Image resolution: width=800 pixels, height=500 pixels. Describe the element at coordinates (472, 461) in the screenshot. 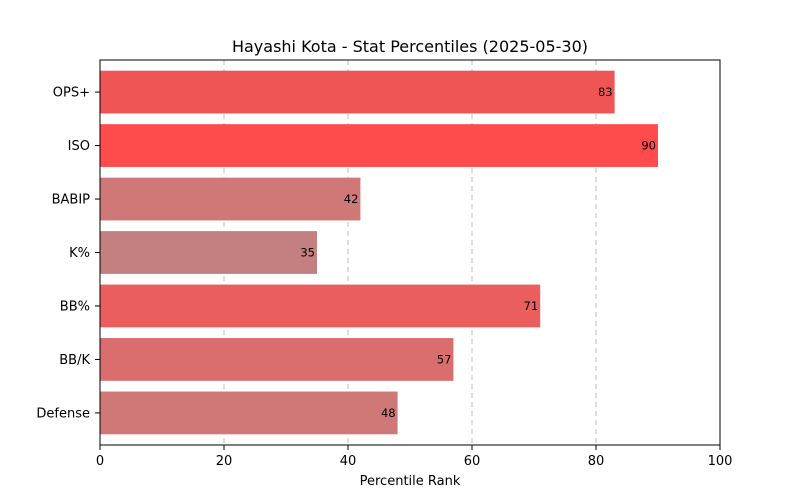

I see `x-tick-label: 60` at that location.